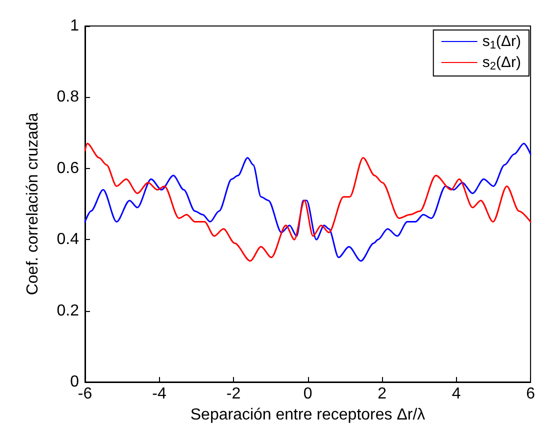 The height and width of the screenshot is (438, 546). I want to click on x-axis-title: Separación entre receptores Δr/λ, so click(308, 415).